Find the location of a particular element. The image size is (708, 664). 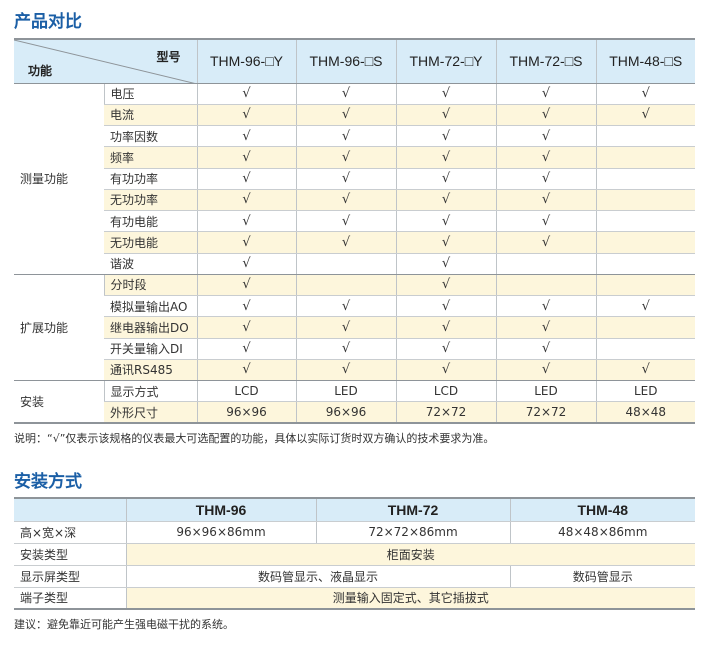

model-header: THM-48 is located at coordinates (602, 510).